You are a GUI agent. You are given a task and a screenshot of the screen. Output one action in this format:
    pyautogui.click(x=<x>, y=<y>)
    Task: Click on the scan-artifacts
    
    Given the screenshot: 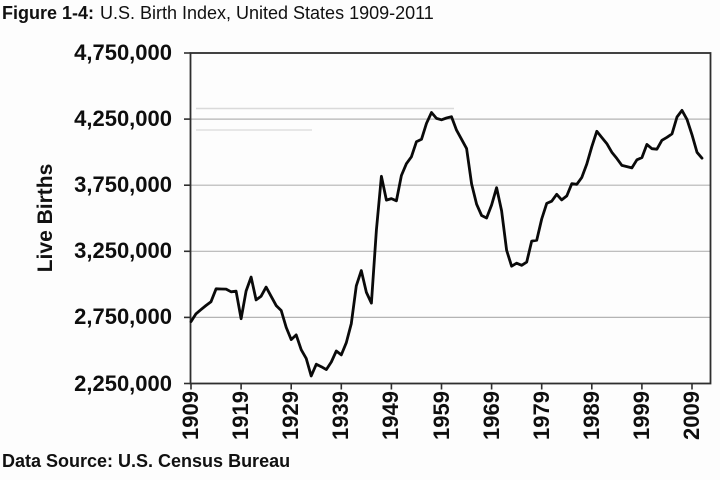 What is the action you would take?
    pyautogui.click(x=325, y=119)
    